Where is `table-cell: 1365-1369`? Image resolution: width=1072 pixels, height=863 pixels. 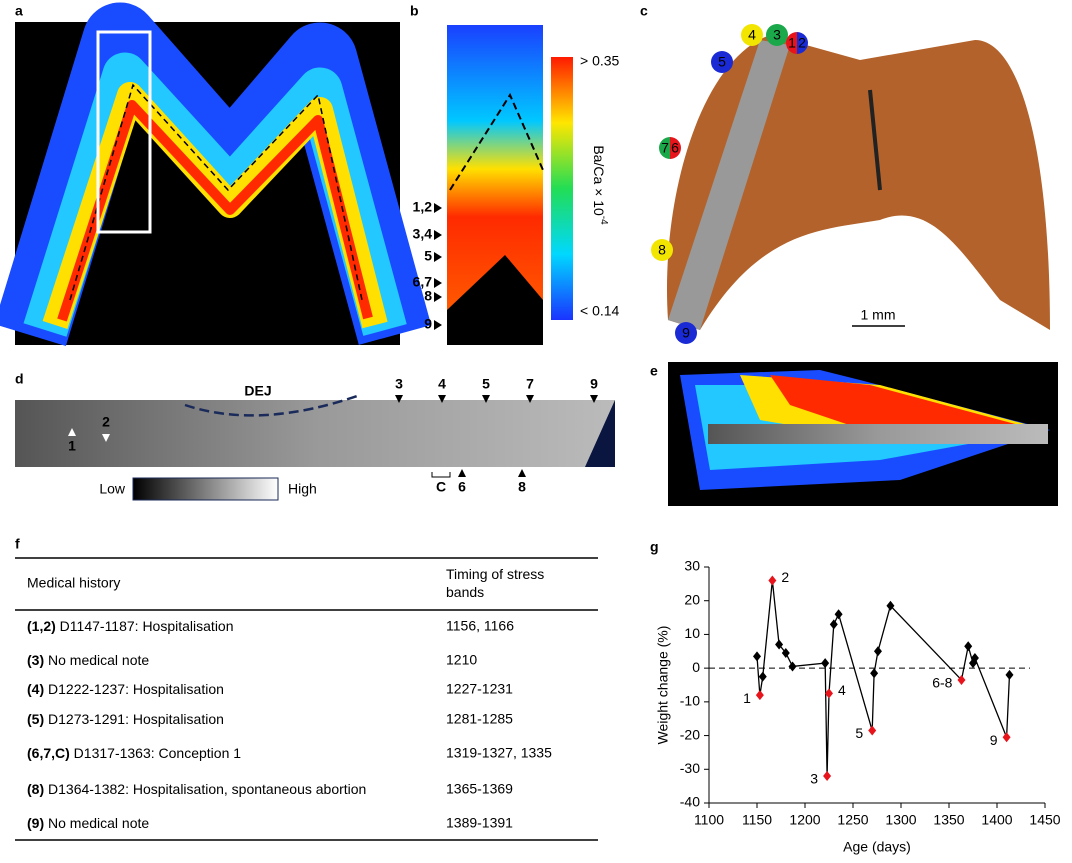
table-cell: 1365-1369 is located at coordinates (479, 789).